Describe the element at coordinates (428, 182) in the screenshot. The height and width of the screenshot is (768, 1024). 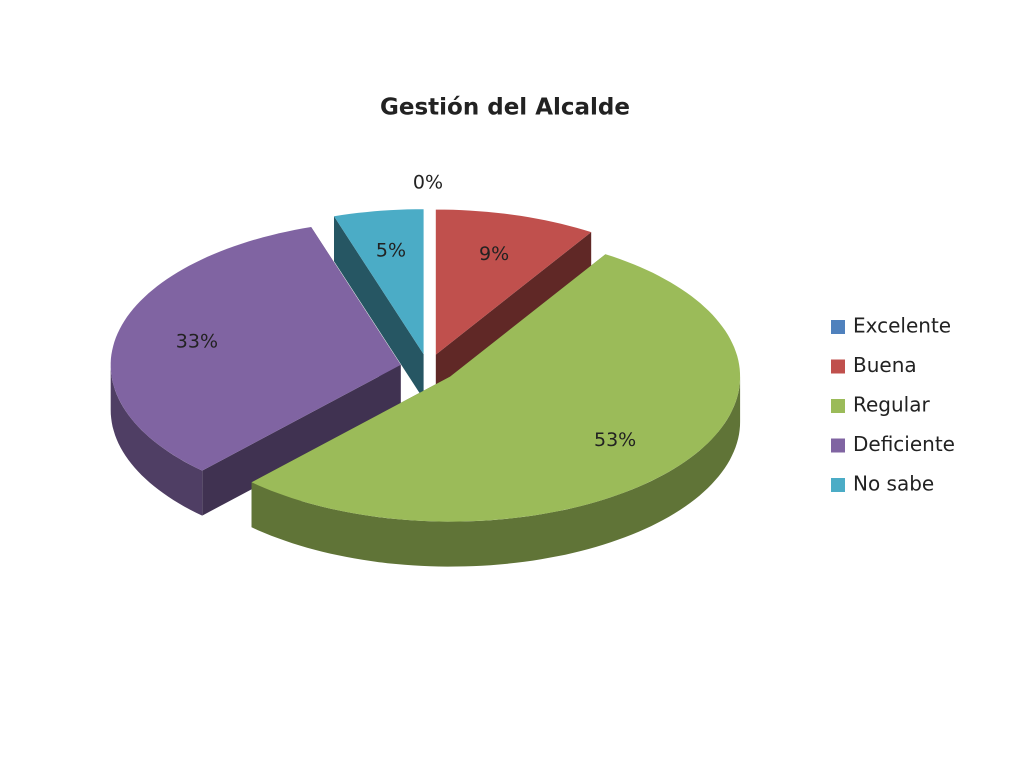
I see `data-label: 0%` at that location.